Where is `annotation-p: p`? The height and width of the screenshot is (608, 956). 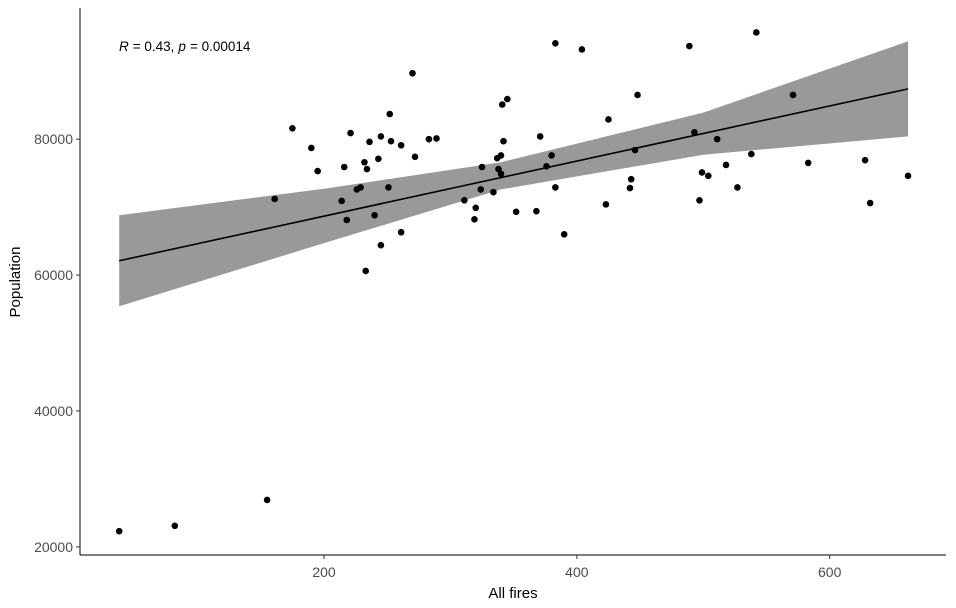 annotation-p: p is located at coordinates (181, 46).